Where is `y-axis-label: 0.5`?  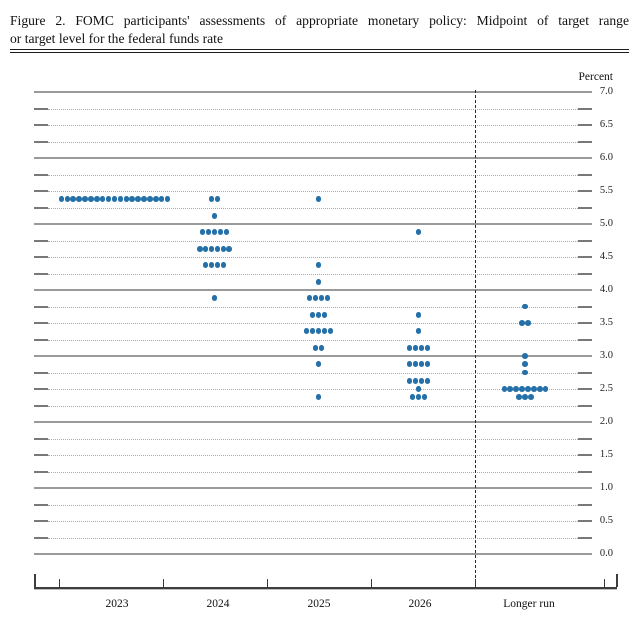 y-axis-label: 0.5 is located at coordinates (606, 520).